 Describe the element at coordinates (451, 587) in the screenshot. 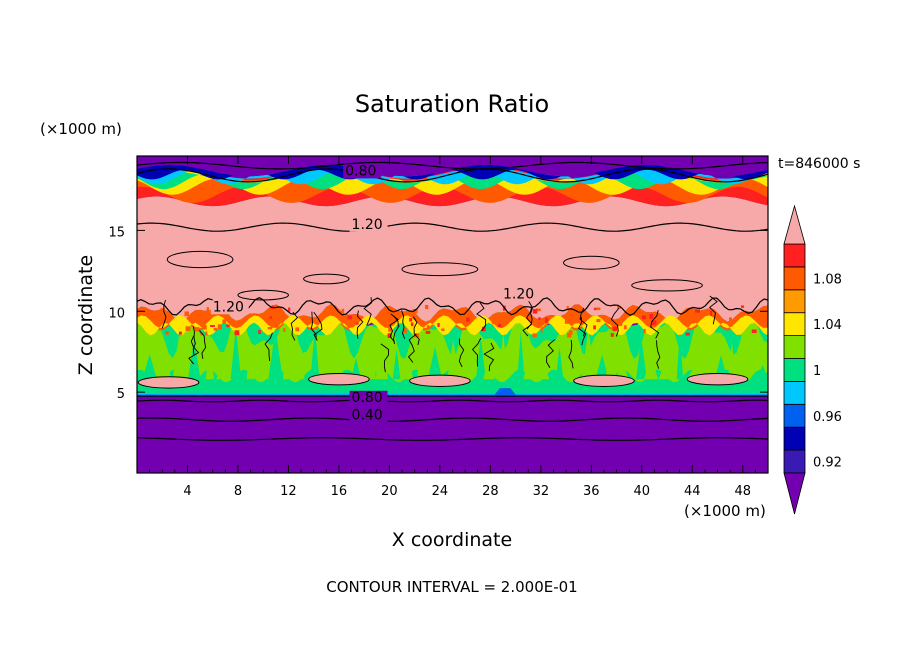

I see `contour-interval-note: CONTOUR INTERVAL = 2.000E-01` at that location.